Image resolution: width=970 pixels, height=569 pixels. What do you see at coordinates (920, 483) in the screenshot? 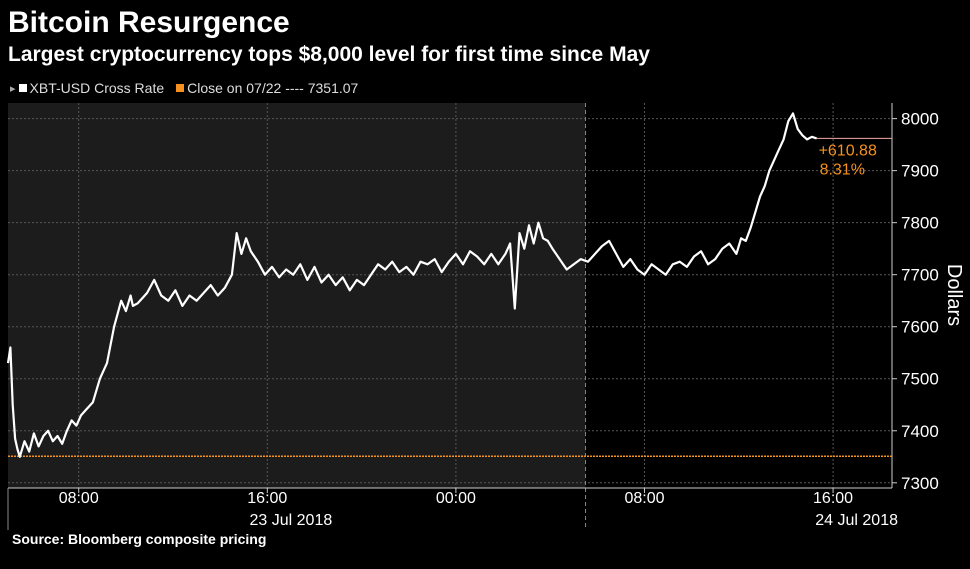
I see `y-tick-label: 7300` at bounding box center [920, 483].